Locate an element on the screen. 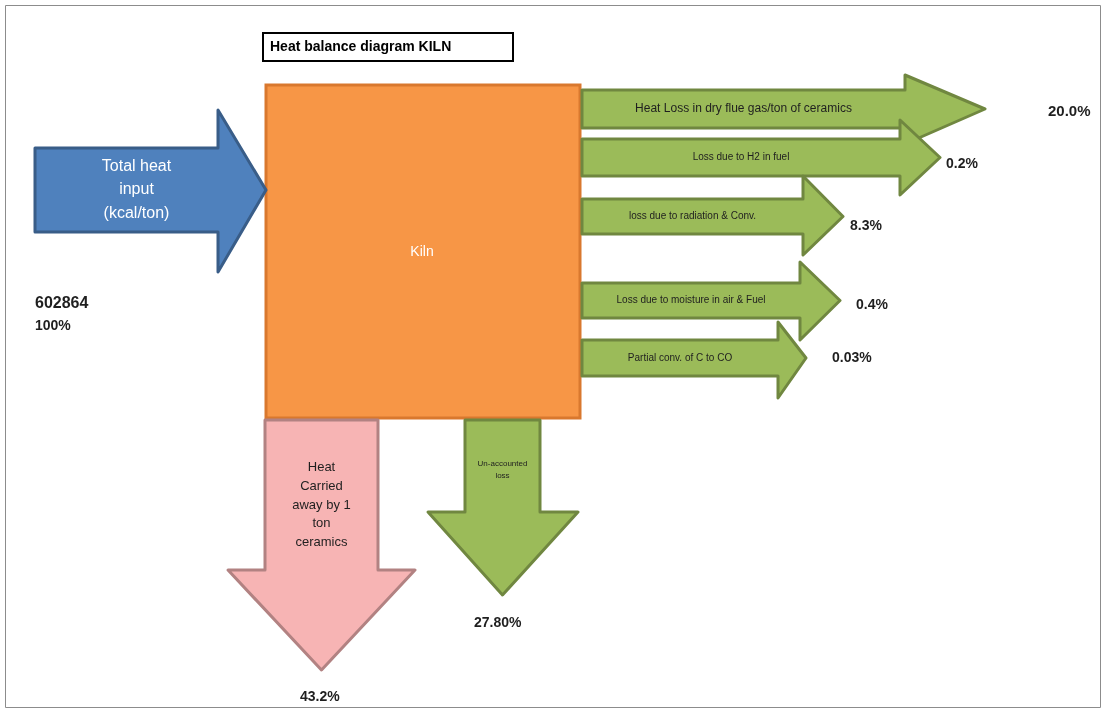  text: 602864 is located at coordinates (62, 303).